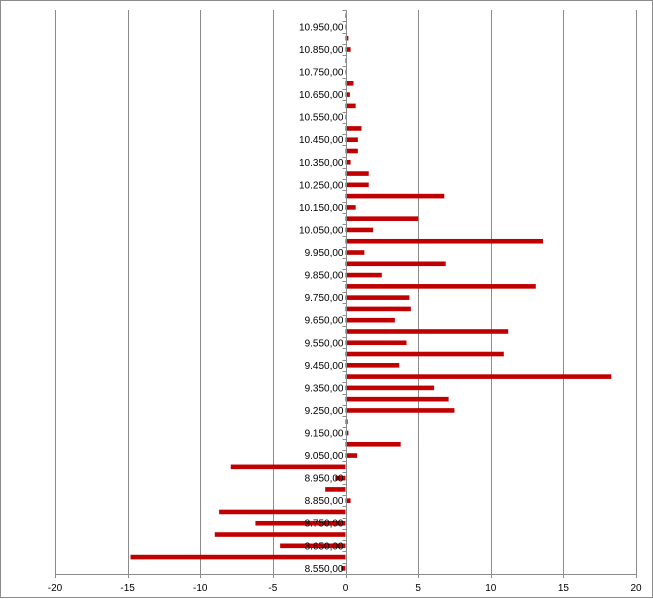  I want to click on y-tick-label: 10.850,00, so click(321, 50).